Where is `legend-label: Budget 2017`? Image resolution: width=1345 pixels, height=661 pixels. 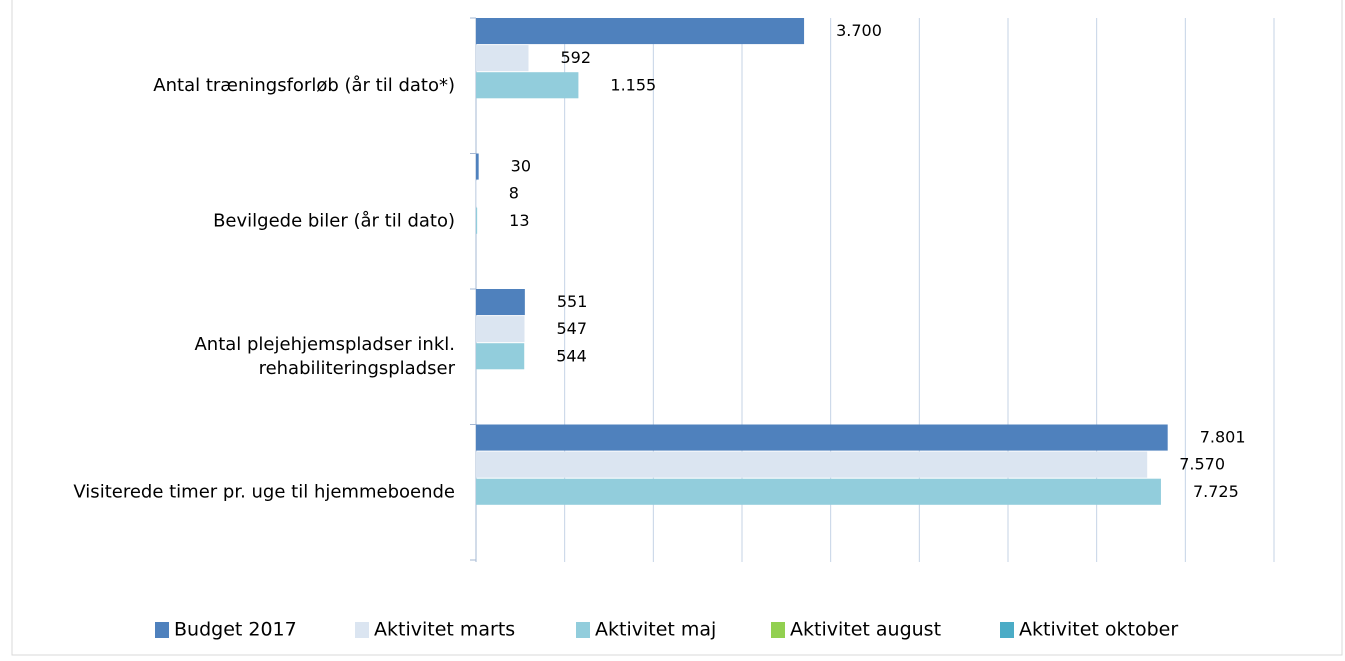 legend-label: Budget 2017 is located at coordinates (235, 630).